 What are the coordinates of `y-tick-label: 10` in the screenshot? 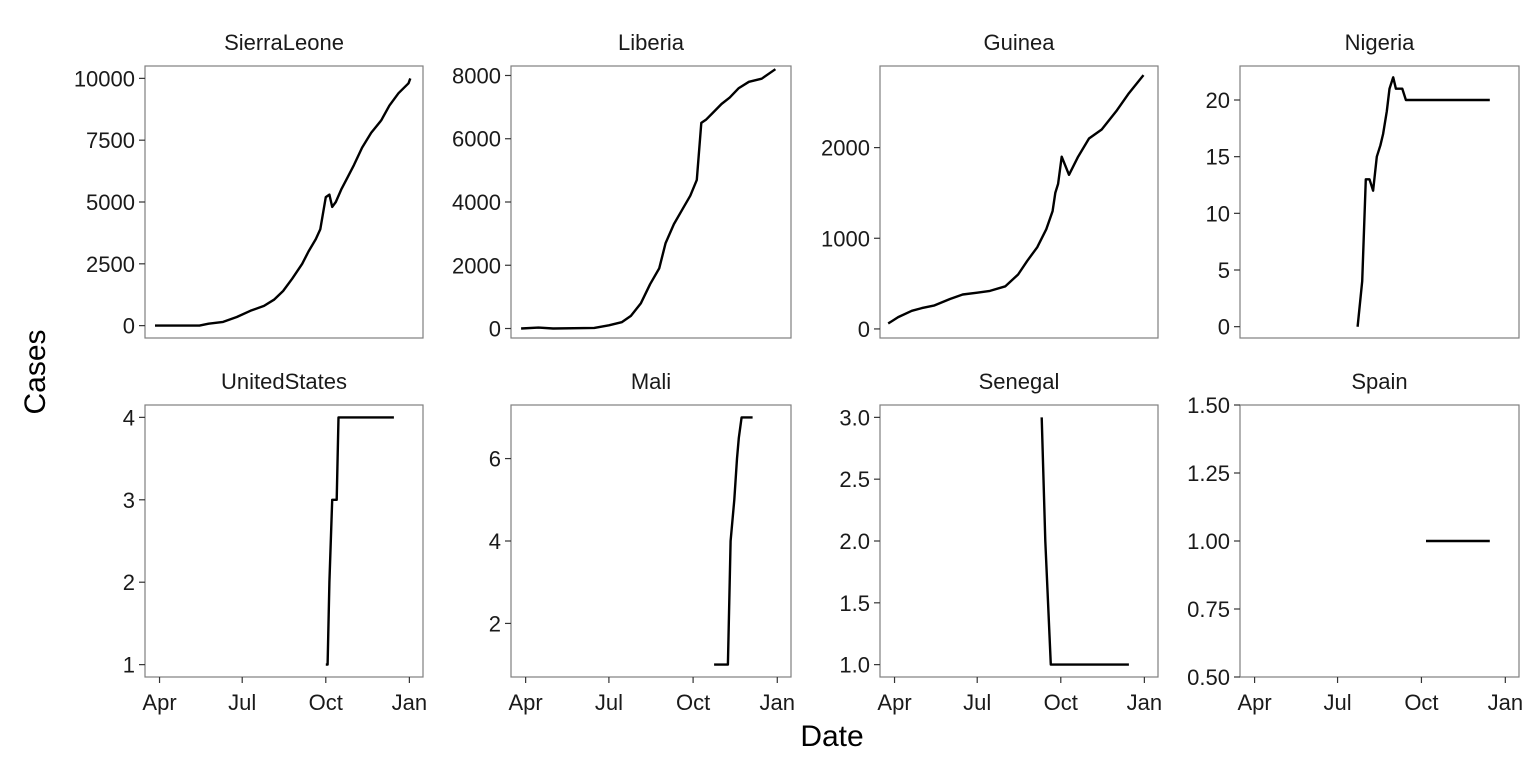 It's located at (1218, 213).